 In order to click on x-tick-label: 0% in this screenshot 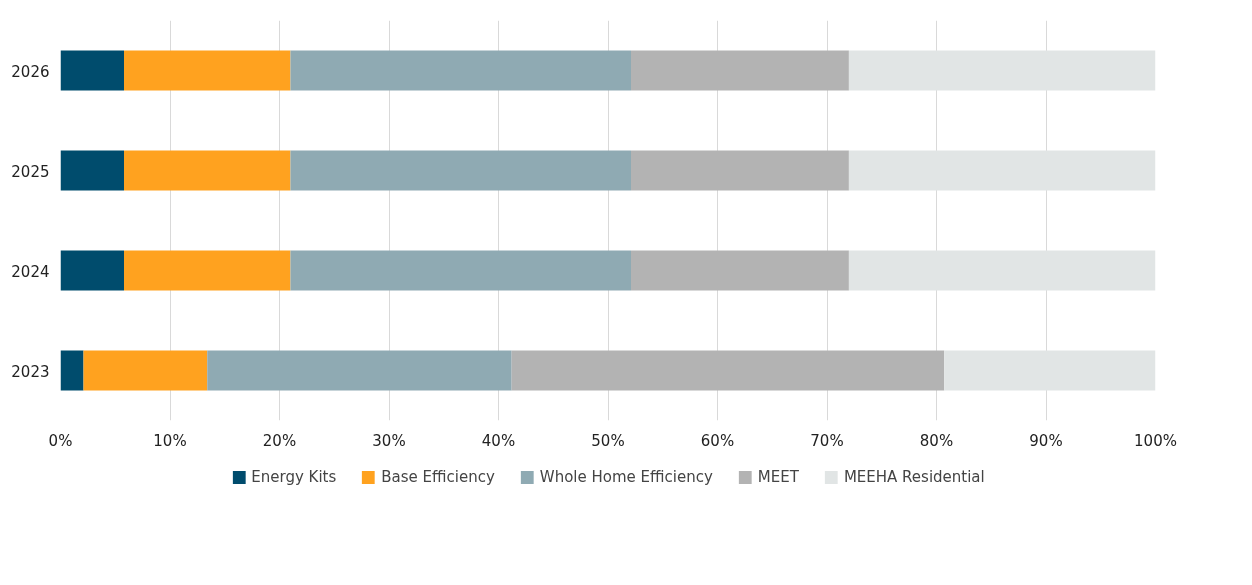, I will do `click(60, 440)`.